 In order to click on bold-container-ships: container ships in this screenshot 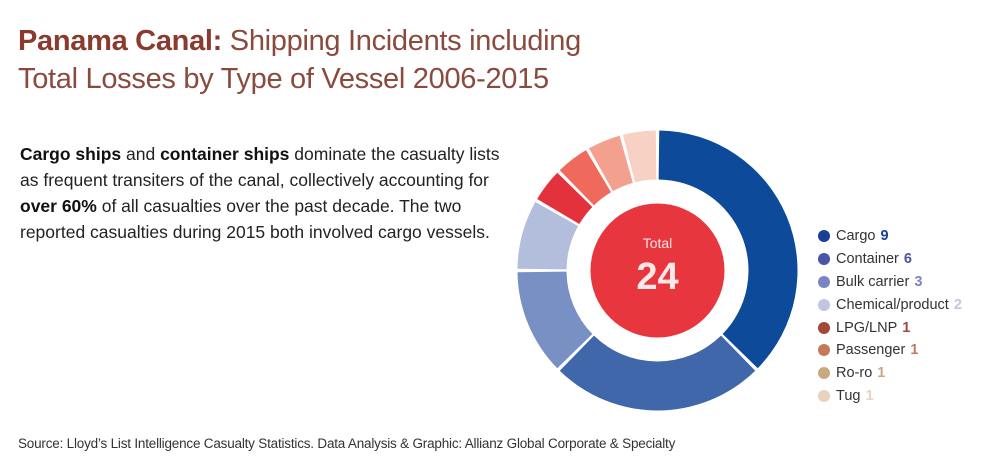, I will do `click(225, 154)`.